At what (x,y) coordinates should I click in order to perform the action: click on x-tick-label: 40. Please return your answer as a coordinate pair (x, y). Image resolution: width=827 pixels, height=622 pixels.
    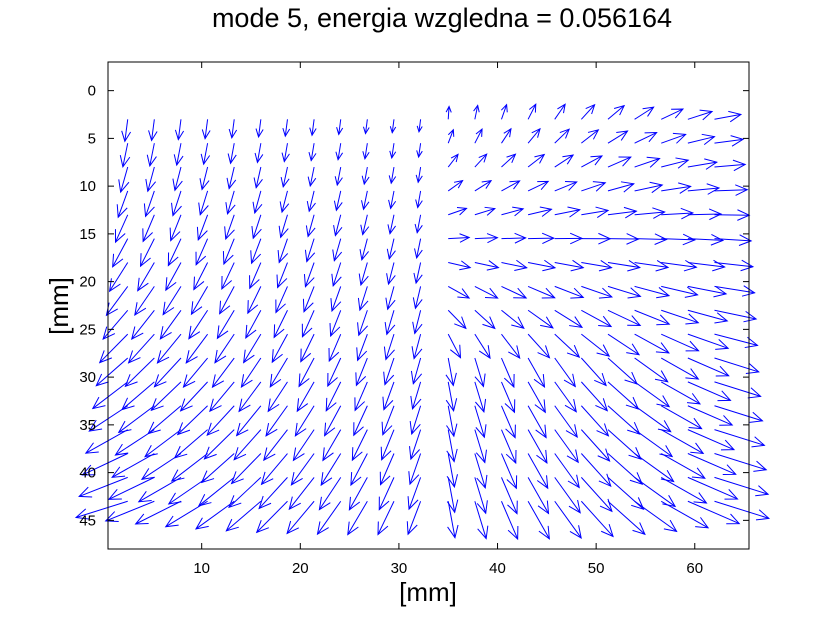
    Looking at the image, I should click on (497, 568).